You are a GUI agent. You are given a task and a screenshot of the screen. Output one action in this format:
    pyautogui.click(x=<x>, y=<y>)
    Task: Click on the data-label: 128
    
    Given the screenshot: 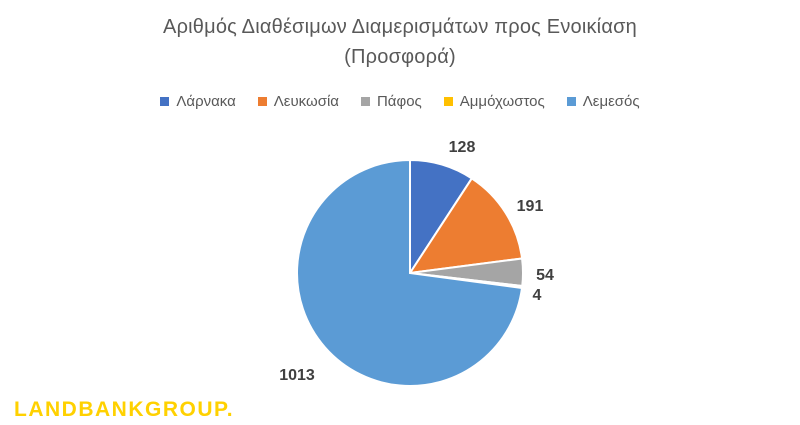 What is the action you would take?
    pyautogui.click(x=462, y=147)
    